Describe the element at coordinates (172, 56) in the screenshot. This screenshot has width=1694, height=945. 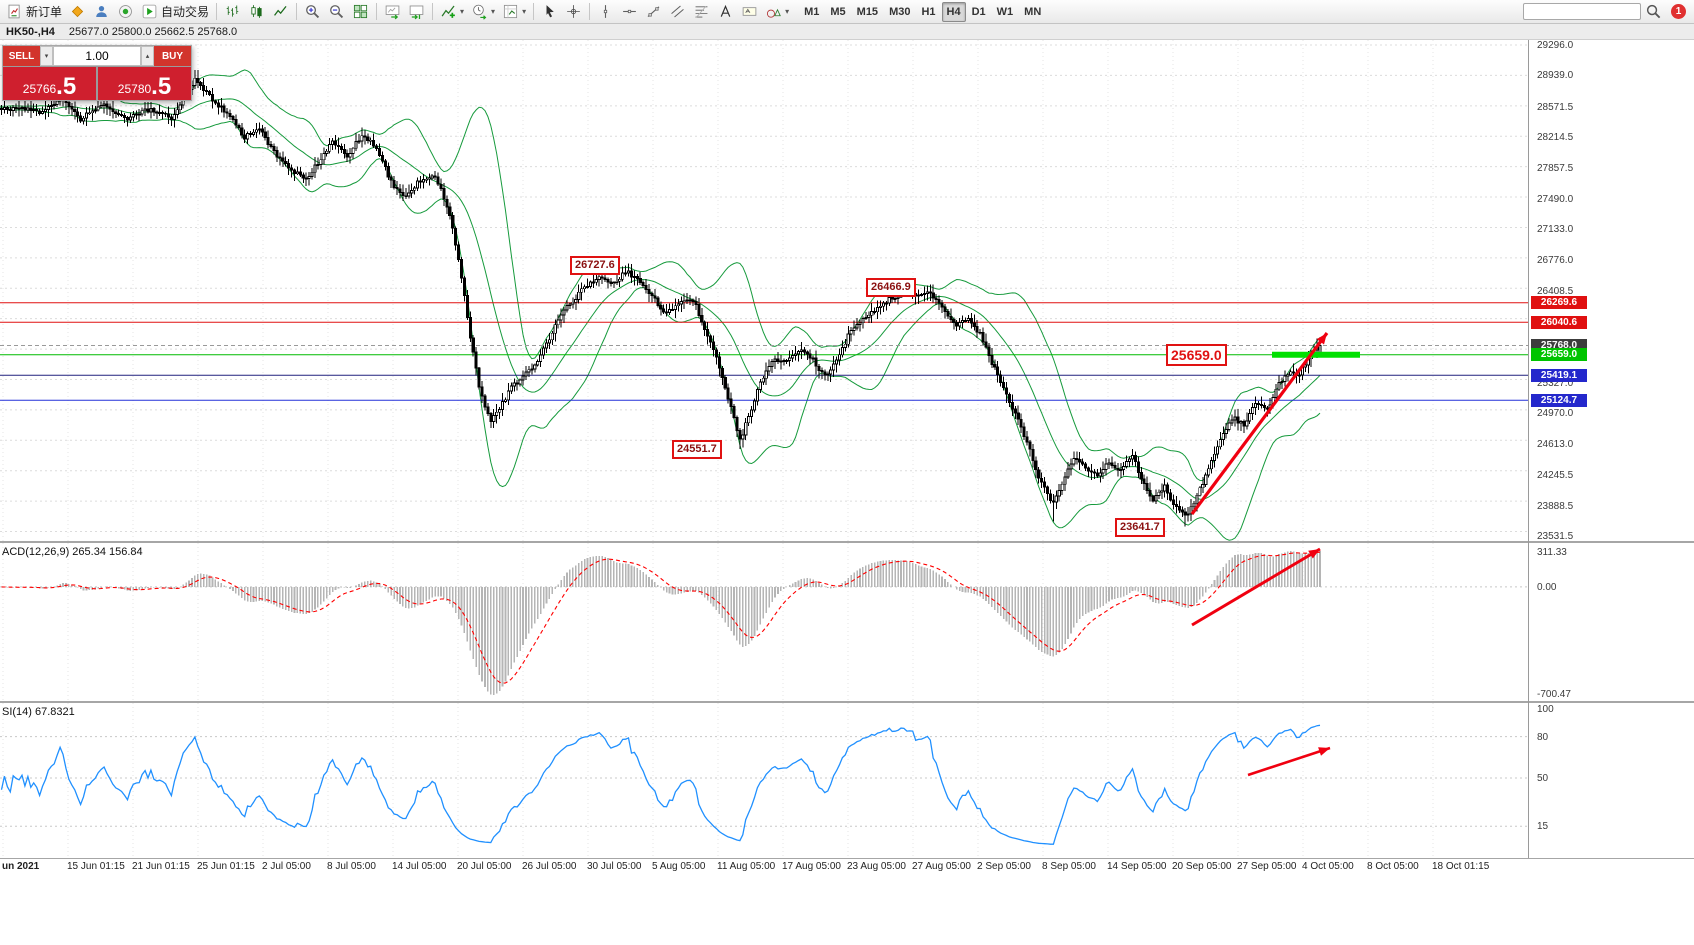
I see `buy-button: BUY` at that location.